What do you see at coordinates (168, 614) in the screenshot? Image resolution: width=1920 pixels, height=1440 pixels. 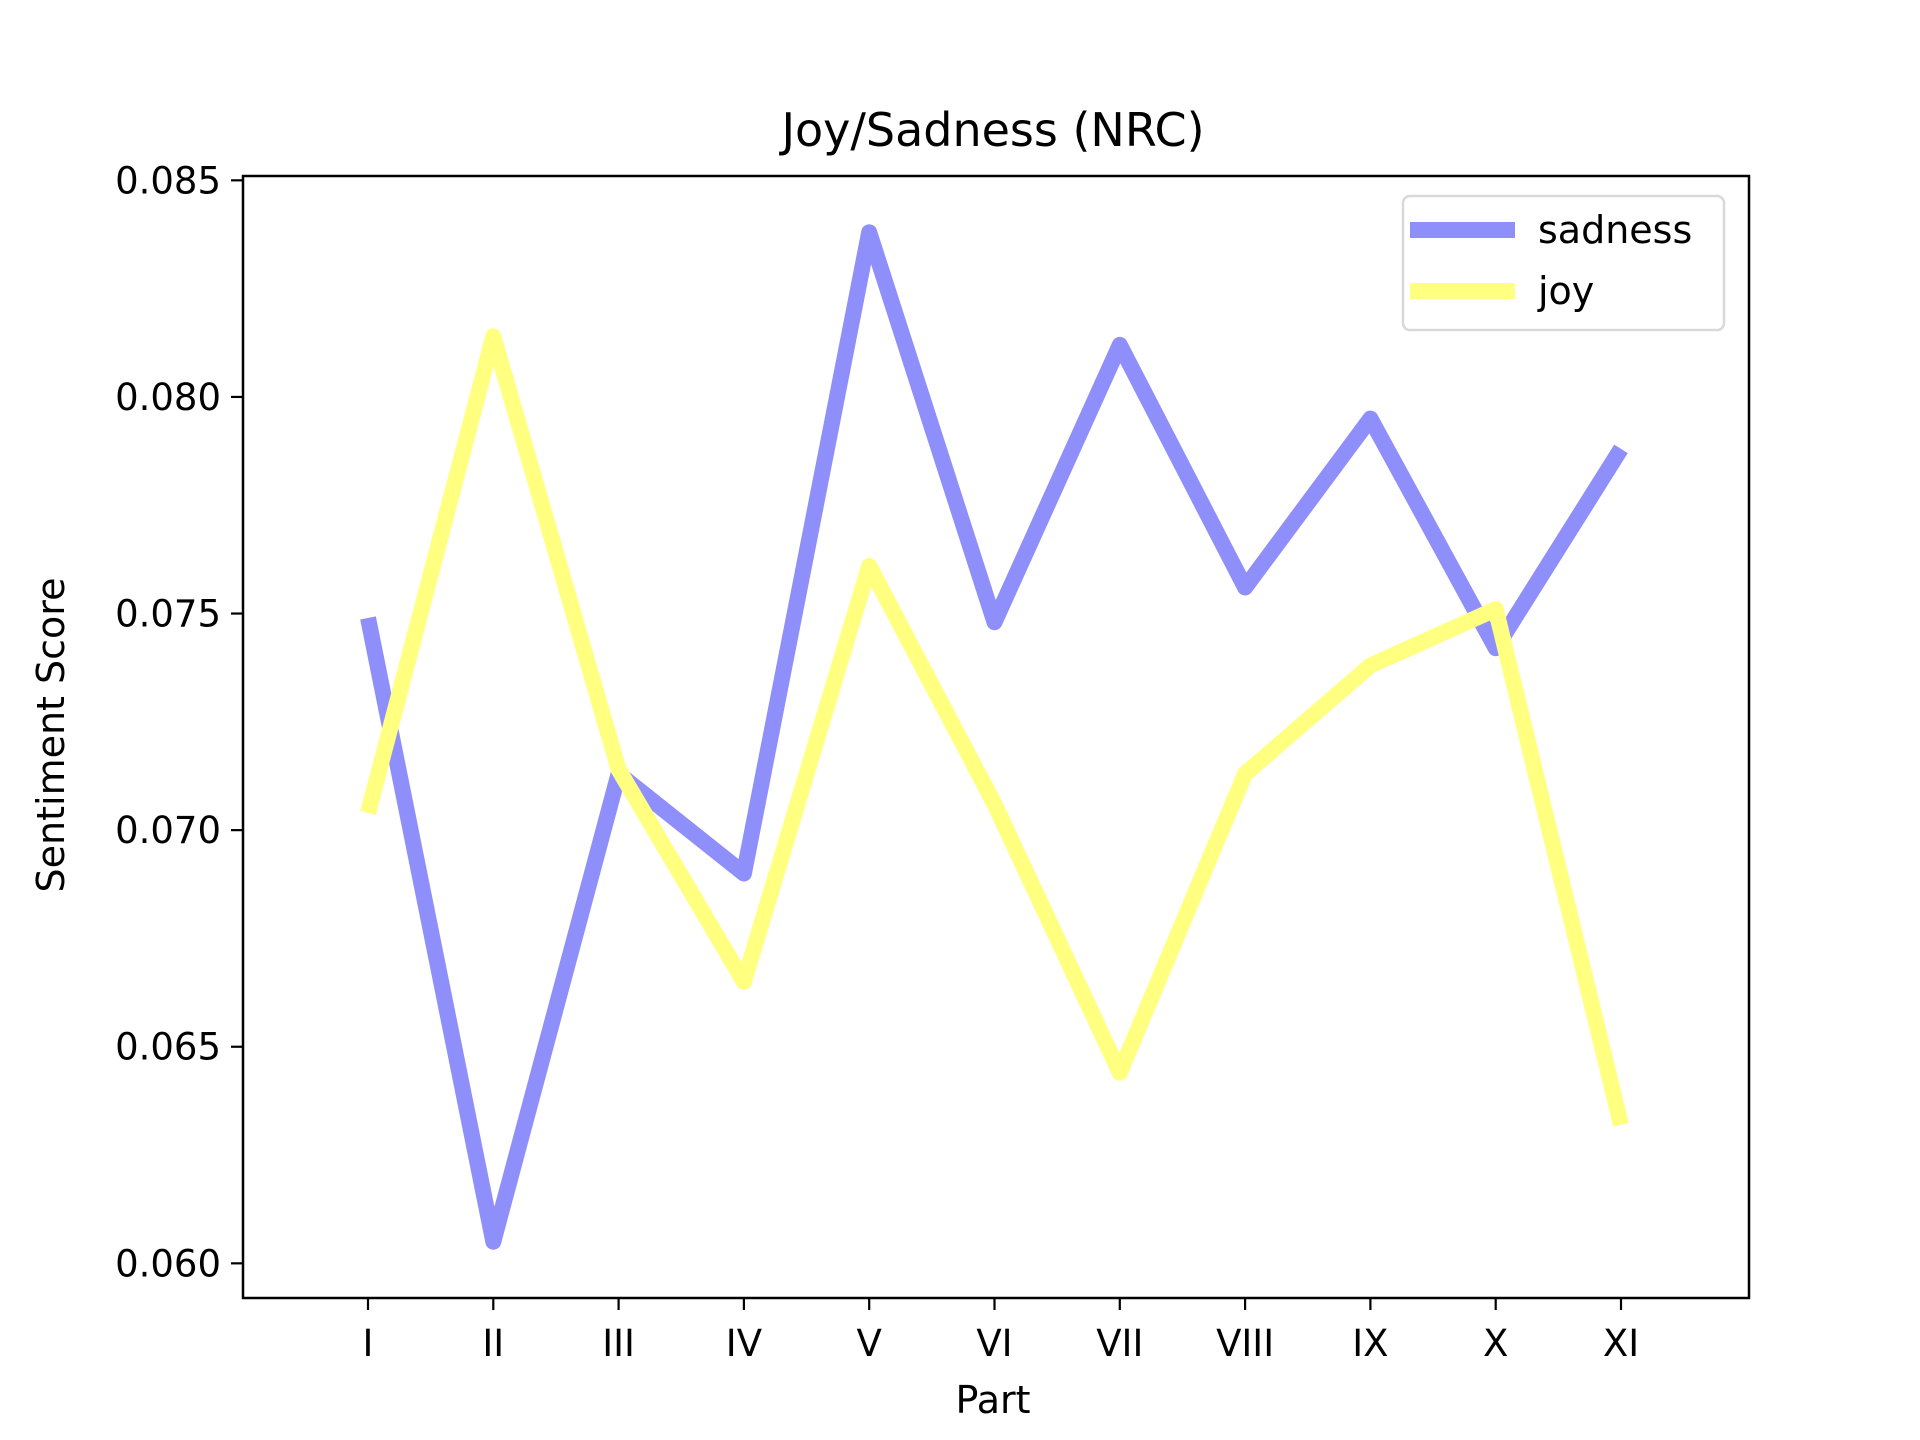 I see `y-tick-label: 0.075` at bounding box center [168, 614].